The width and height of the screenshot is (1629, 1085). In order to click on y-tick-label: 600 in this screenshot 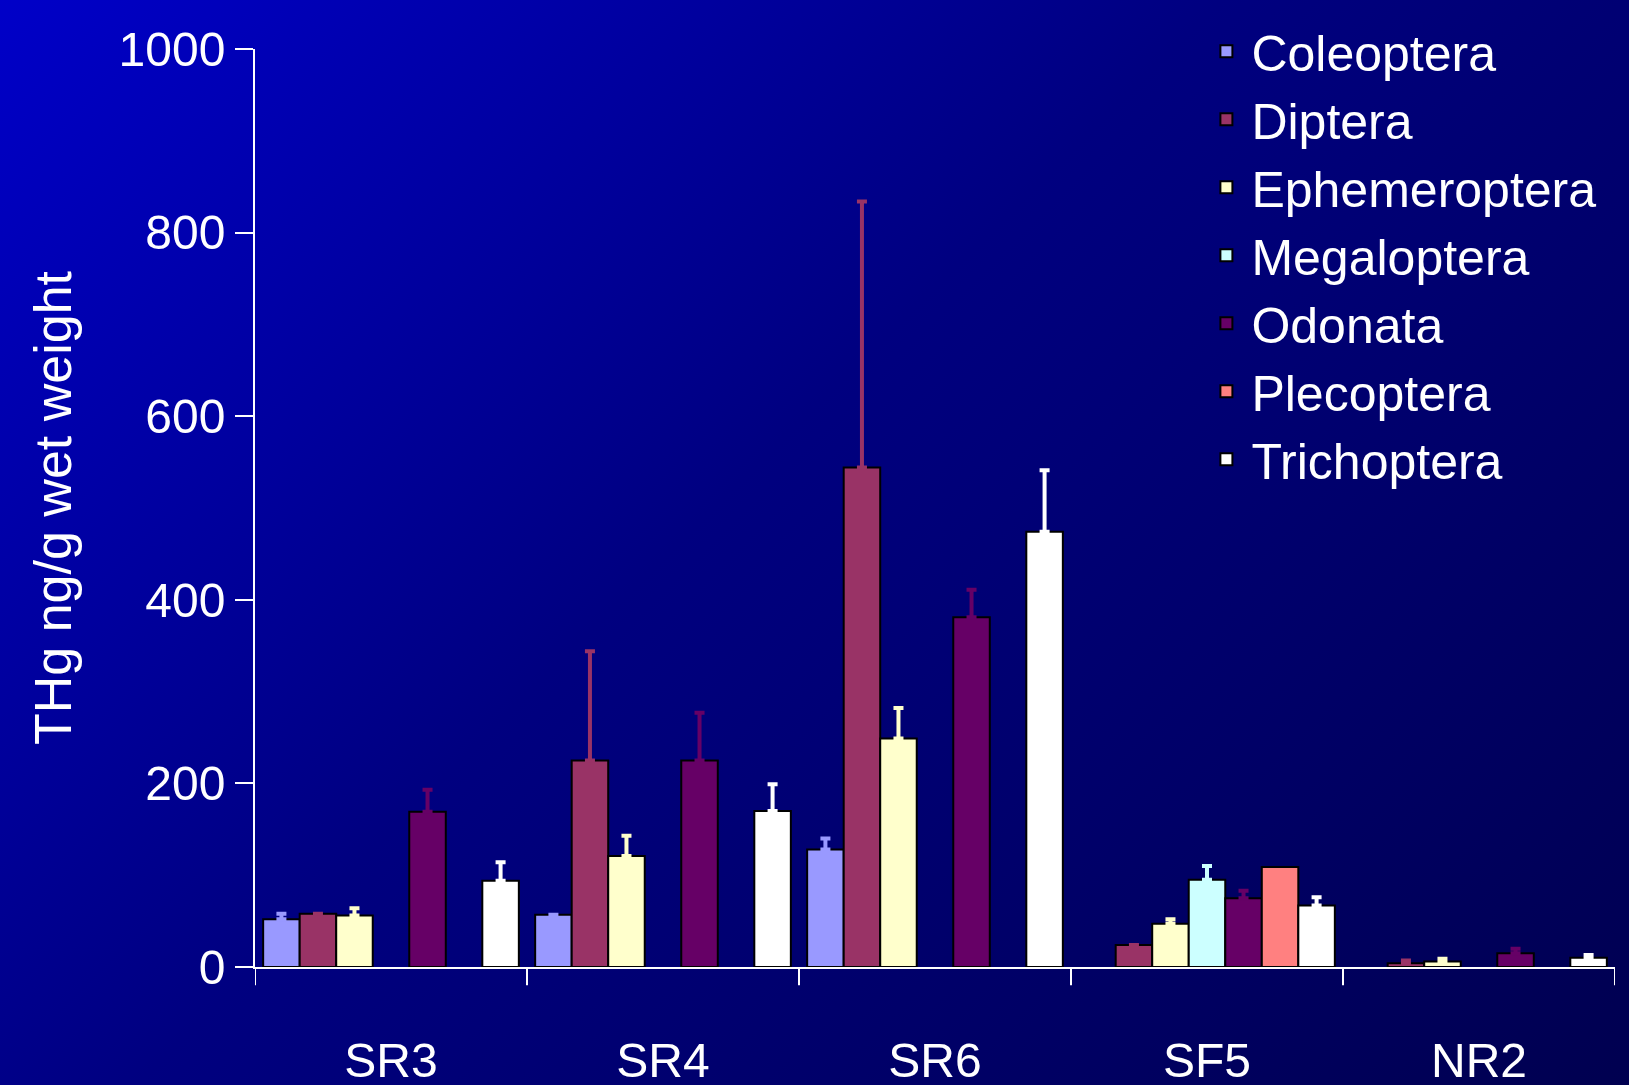, I will do `click(185, 416)`.